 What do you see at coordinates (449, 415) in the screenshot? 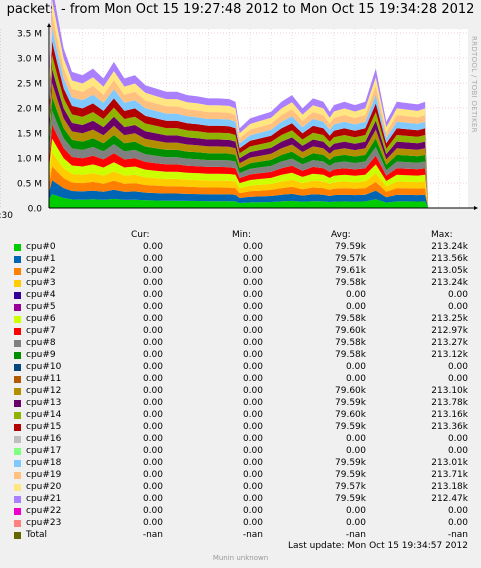
I see `legend-max: 213.16k` at bounding box center [449, 415].